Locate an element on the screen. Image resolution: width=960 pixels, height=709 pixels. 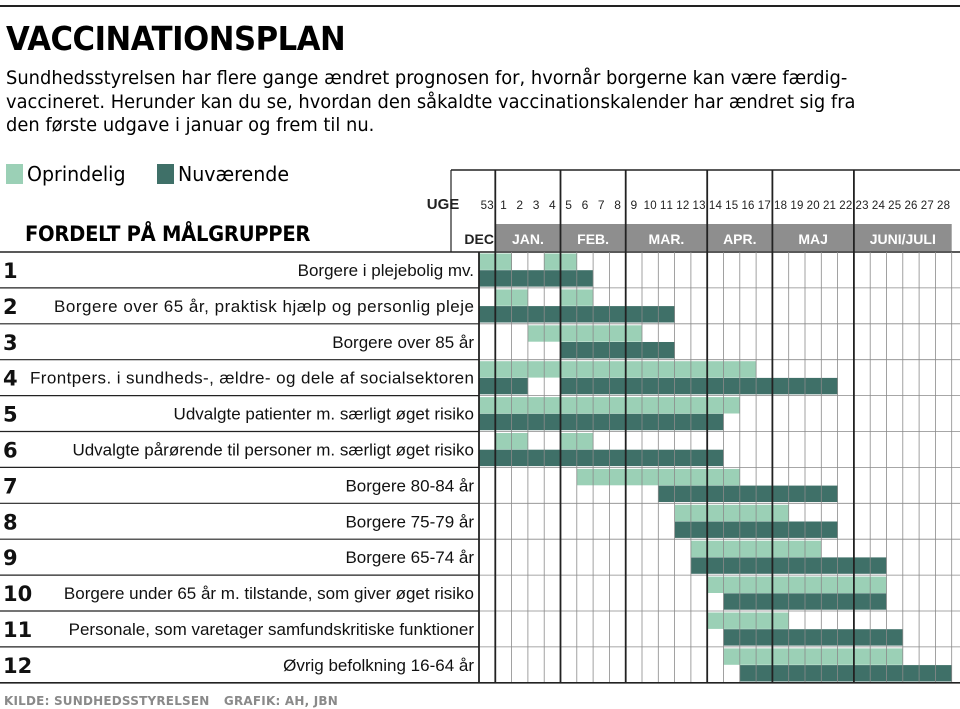
week-tick-label: 27 is located at coordinates (927, 206).